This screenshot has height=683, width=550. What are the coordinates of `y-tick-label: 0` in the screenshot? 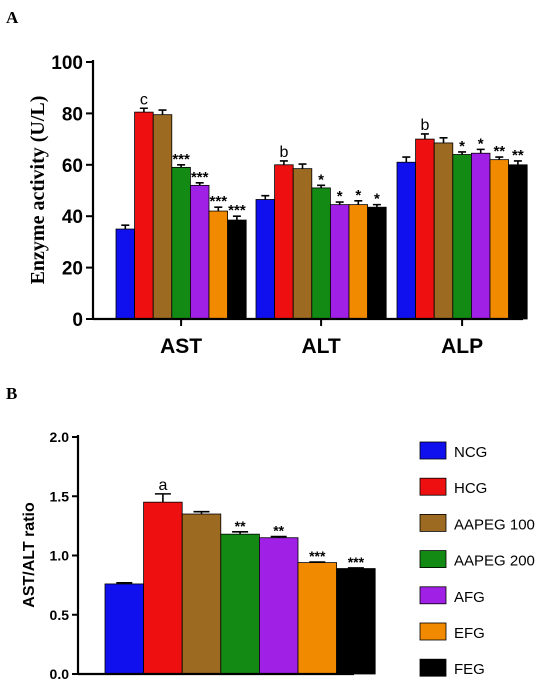 It's located at (77, 320).